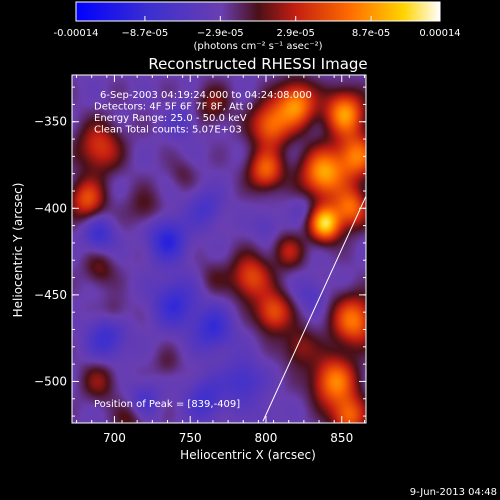 This screenshot has width=500, height=500. I want to click on generation-date: 9-Jun-2013 04:48, so click(453, 492).